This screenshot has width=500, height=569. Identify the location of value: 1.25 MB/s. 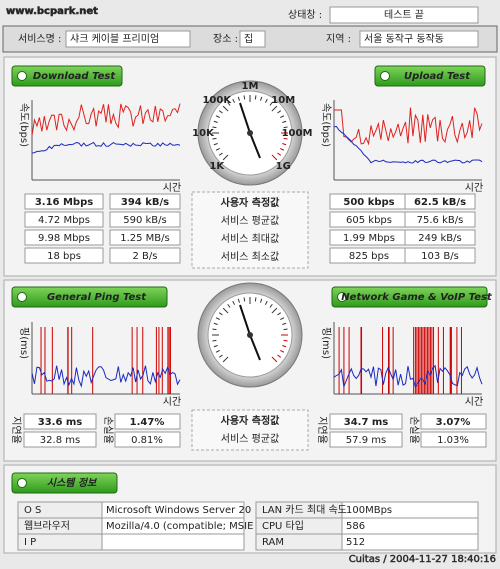
(145, 238).